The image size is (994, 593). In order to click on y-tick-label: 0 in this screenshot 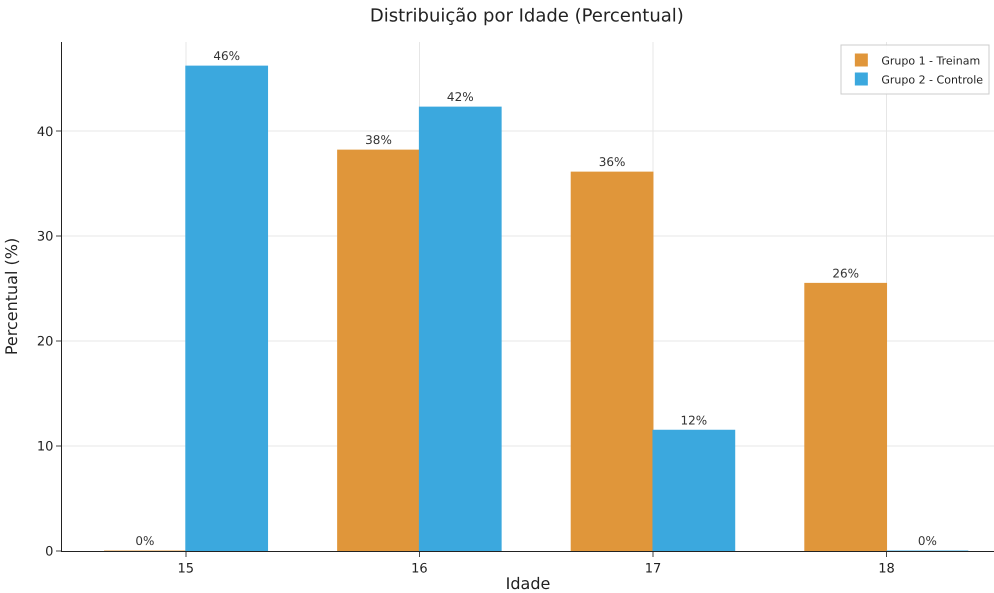, I will do `click(49, 552)`.